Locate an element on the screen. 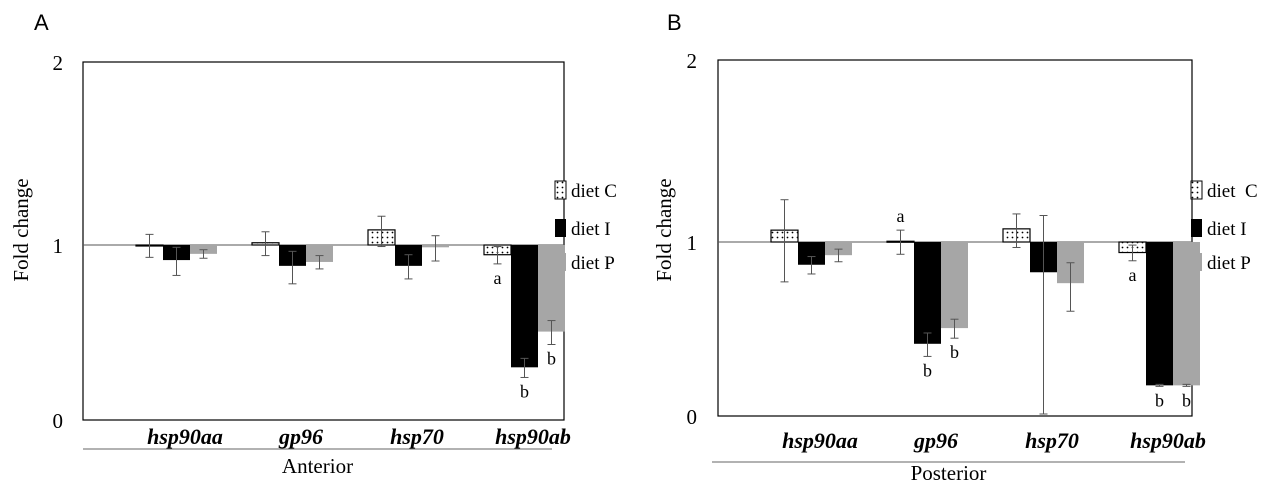 This screenshot has height=488, width=1277. bar-gp96-diet-i is located at coordinates (927, 293).